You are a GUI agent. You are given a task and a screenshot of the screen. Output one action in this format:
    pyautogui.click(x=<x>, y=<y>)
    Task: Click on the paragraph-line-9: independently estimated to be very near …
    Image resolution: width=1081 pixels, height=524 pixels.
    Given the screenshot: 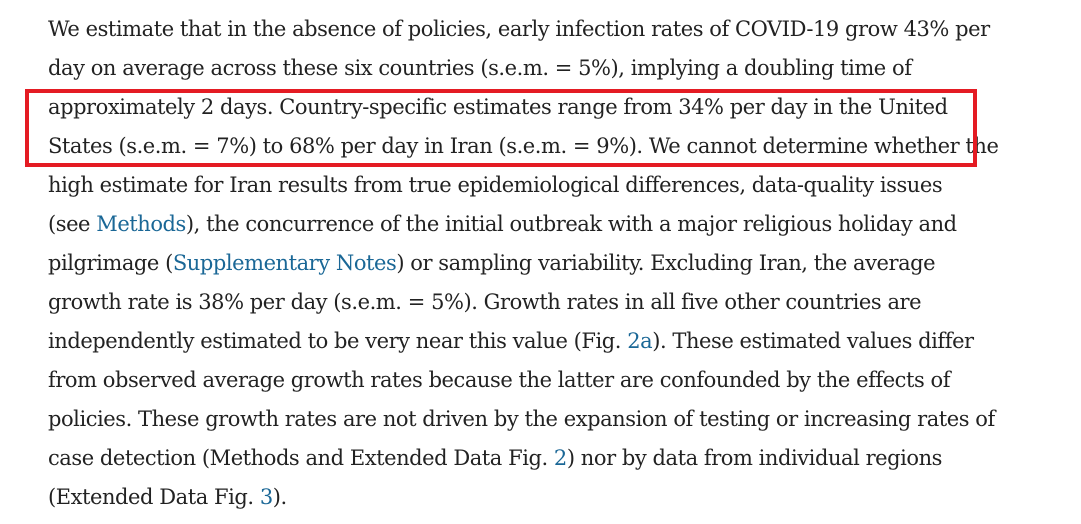 What is the action you would take?
    pyautogui.click(x=558, y=341)
    